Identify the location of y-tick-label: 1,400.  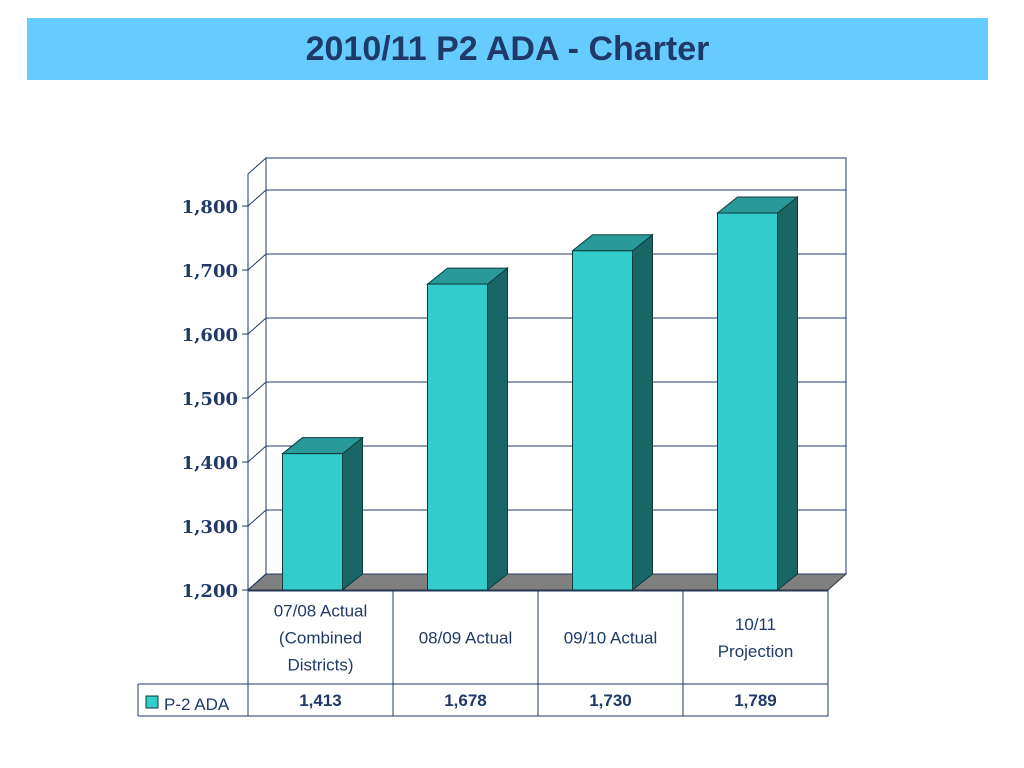
(210, 463).